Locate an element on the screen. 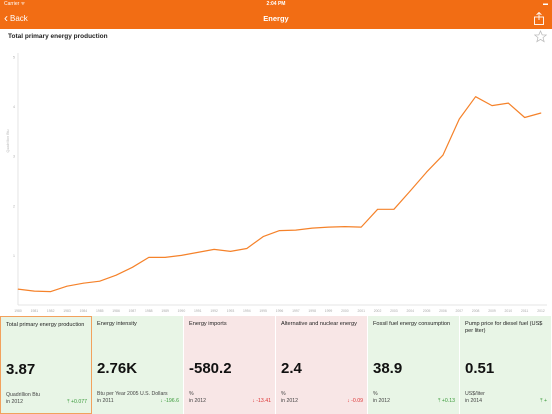 This screenshot has width=552, height=414. share-icon is located at coordinates (539, 18).